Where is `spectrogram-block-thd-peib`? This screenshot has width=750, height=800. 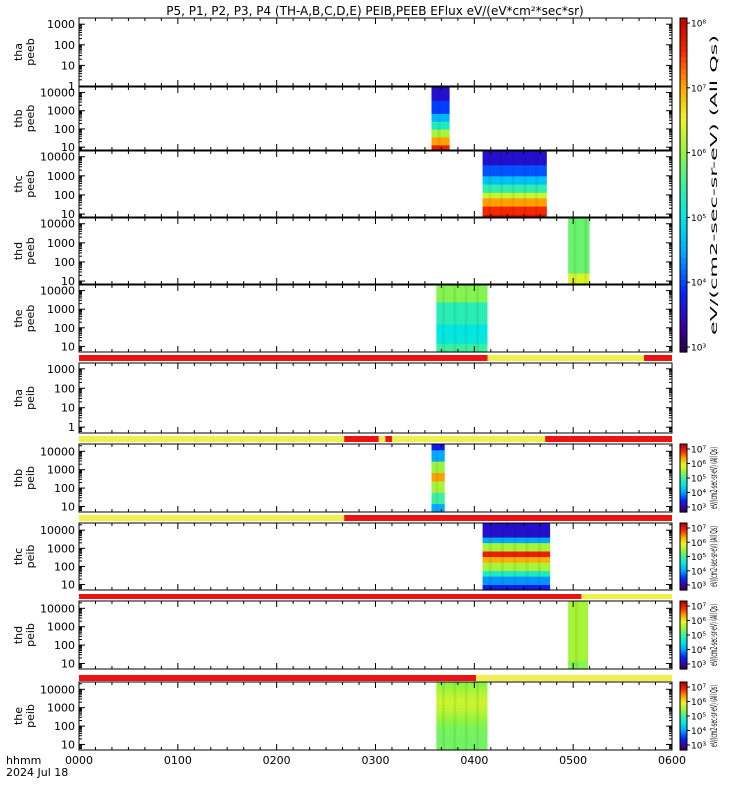 spectrogram-block-thd-peib is located at coordinates (578, 635).